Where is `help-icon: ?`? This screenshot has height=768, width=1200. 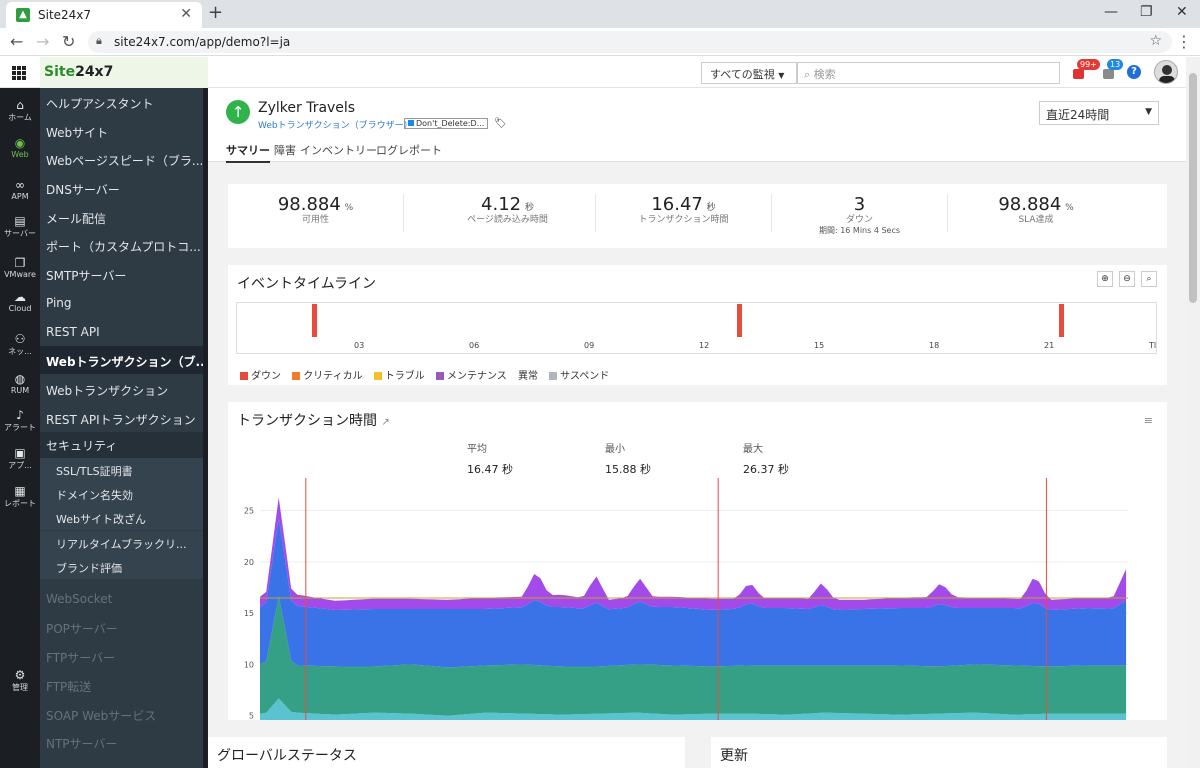
help-icon: ? is located at coordinates (1134, 72).